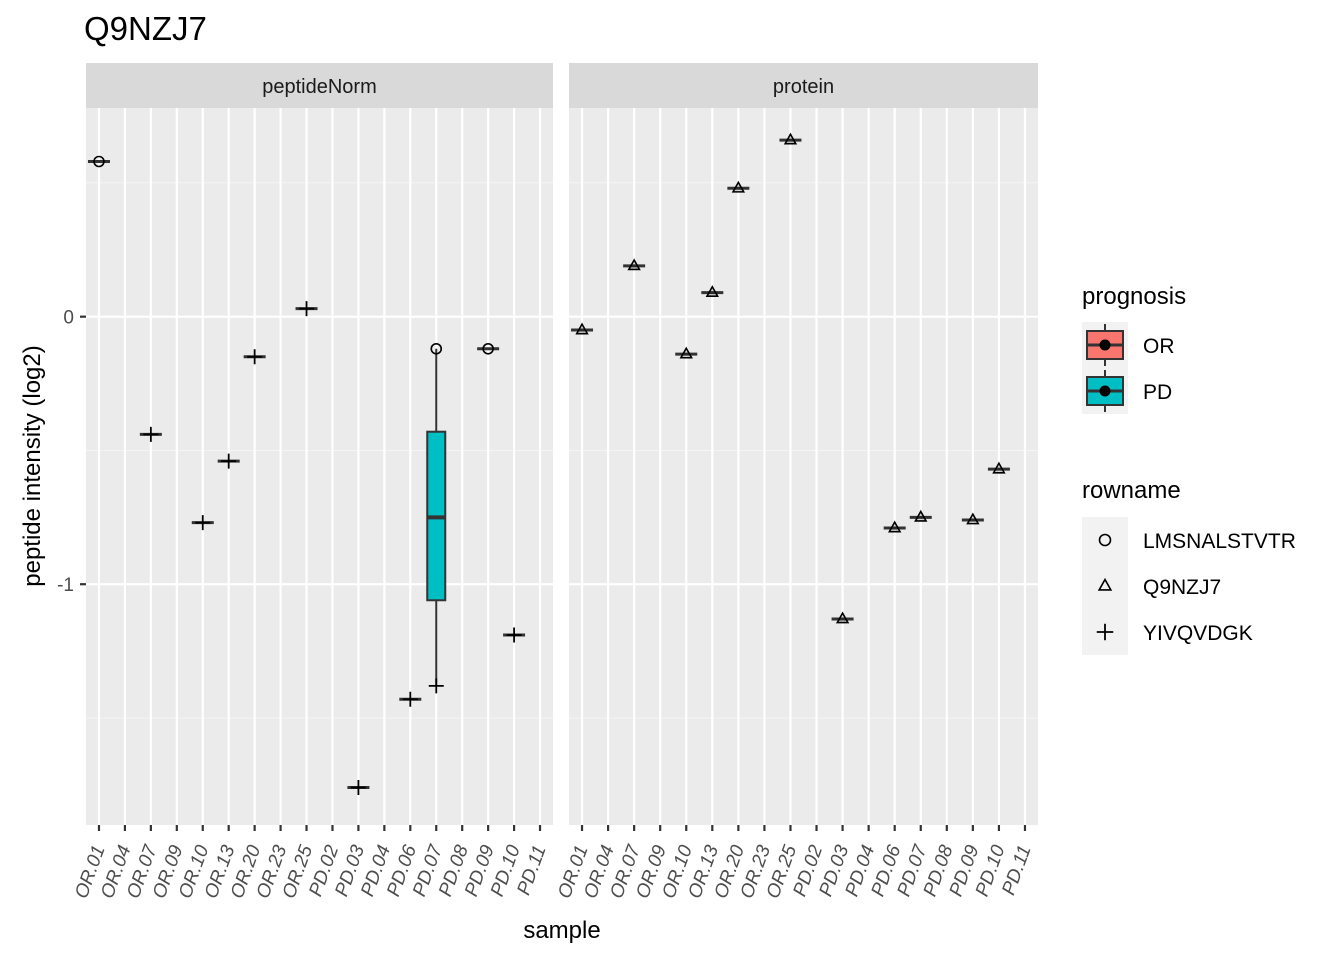 The width and height of the screenshot is (1344, 960). I want to click on legend-title-prognosis: prognosis, so click(1134, 296).